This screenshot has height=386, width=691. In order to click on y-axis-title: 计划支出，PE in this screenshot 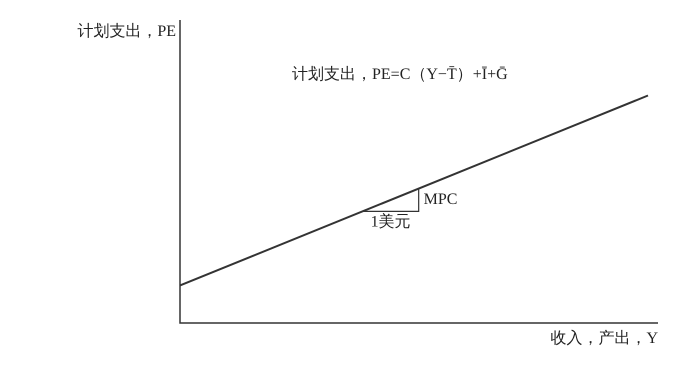, I will do `click(126, 31)`.